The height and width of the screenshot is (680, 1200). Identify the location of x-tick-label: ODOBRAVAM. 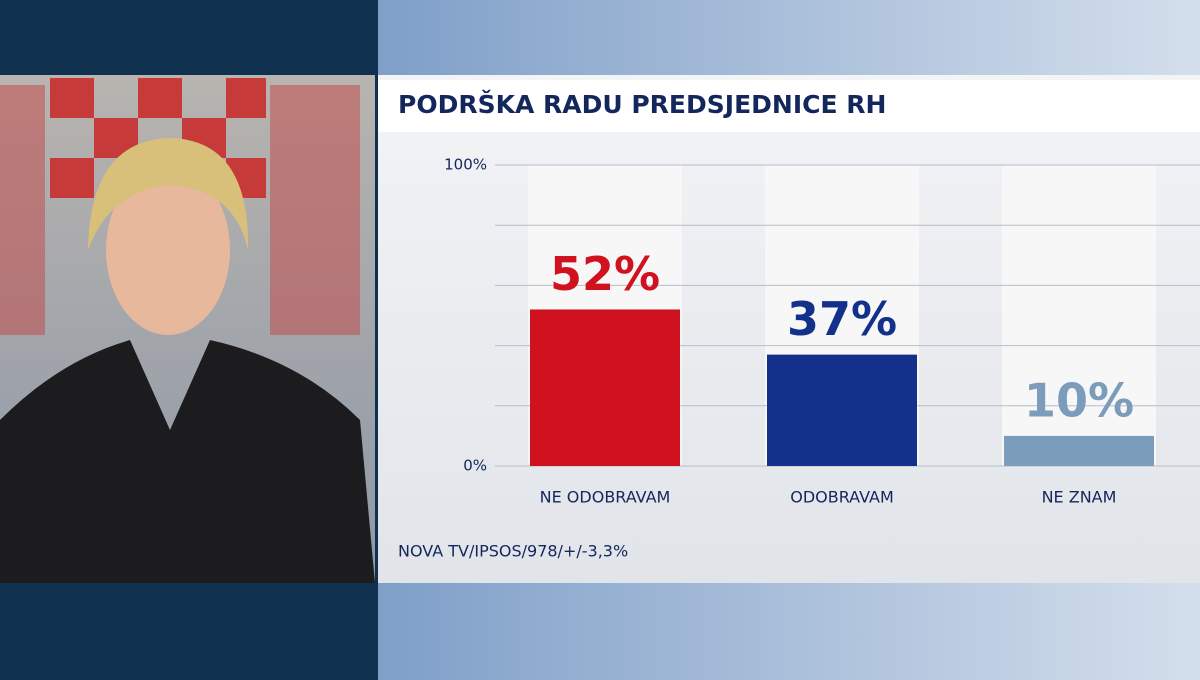
(842, 497).